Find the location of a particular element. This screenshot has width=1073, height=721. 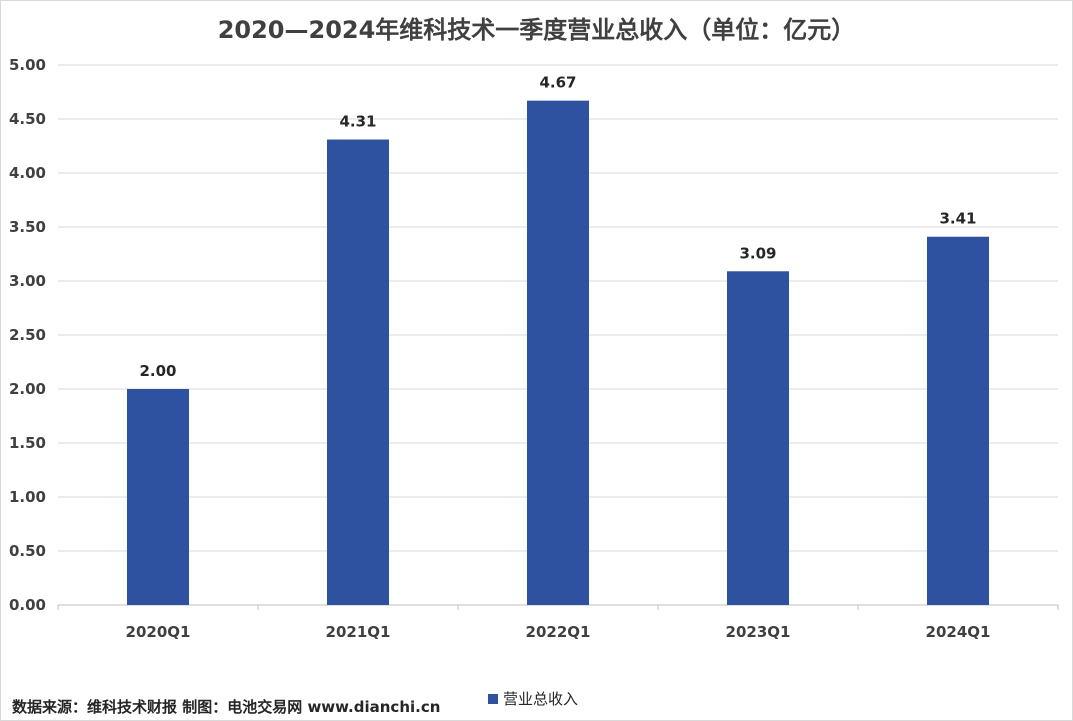

legend-label: 营业总收入 is located at coordinates (541, 699).